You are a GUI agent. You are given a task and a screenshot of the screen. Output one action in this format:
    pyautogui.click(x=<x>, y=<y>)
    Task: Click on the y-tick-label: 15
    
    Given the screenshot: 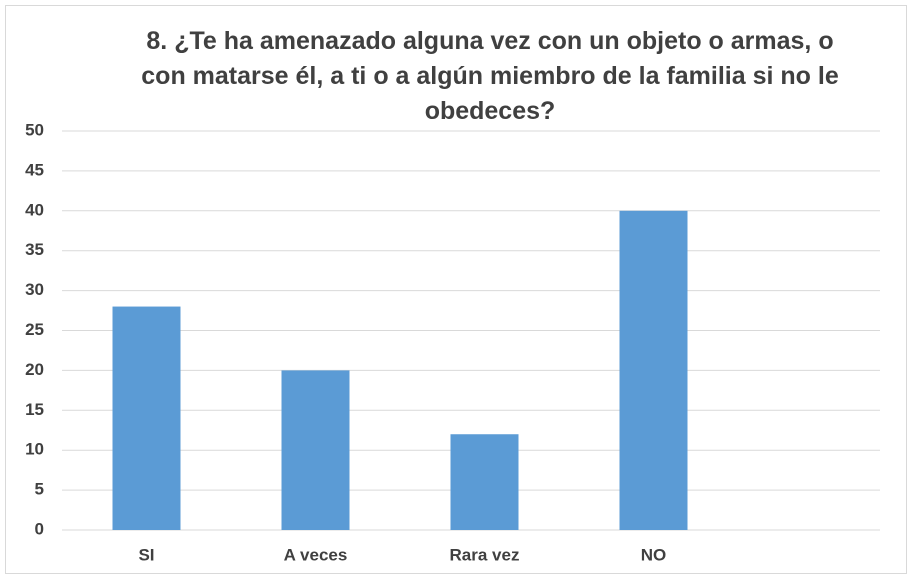 What is the action you would take?
    pyautogui.click(x=34, y=409)
    